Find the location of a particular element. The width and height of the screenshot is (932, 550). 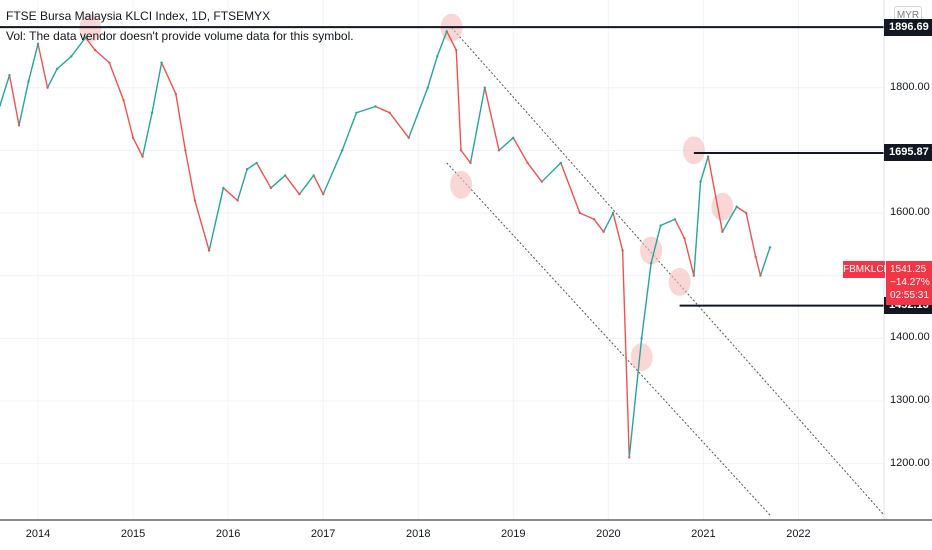

price-level-label: 1896.69 is located at coordinates (908, 27).